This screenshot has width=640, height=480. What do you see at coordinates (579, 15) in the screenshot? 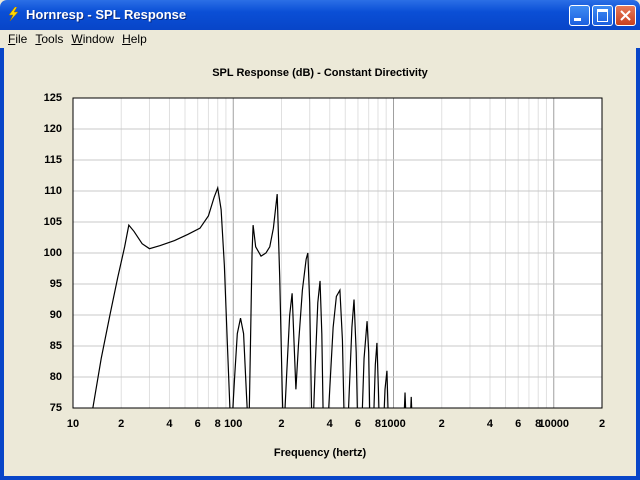
I see `minimize-button` at bounding box center [579, 15].